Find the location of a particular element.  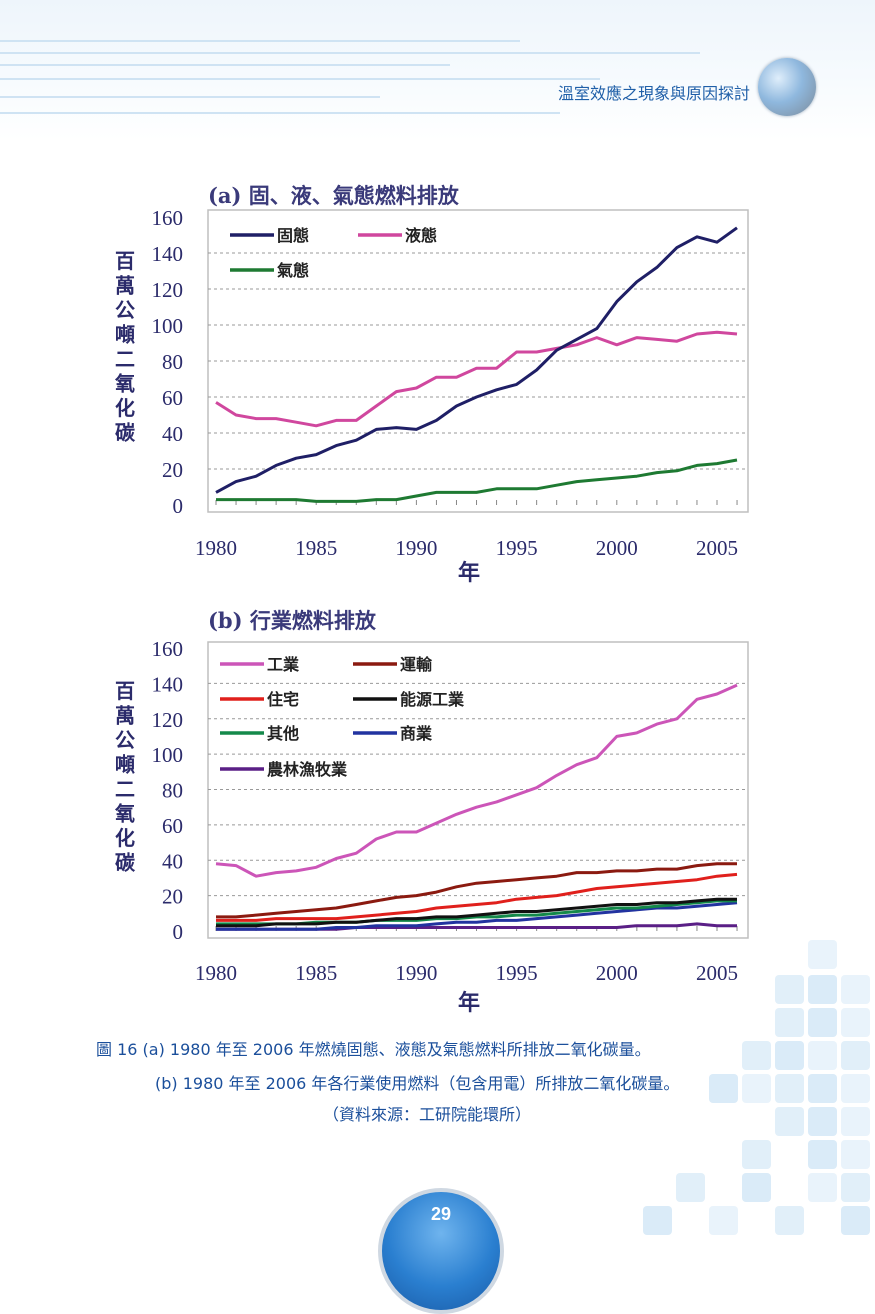

legend-label: 能源工業 is located at coordinates (432, 699).